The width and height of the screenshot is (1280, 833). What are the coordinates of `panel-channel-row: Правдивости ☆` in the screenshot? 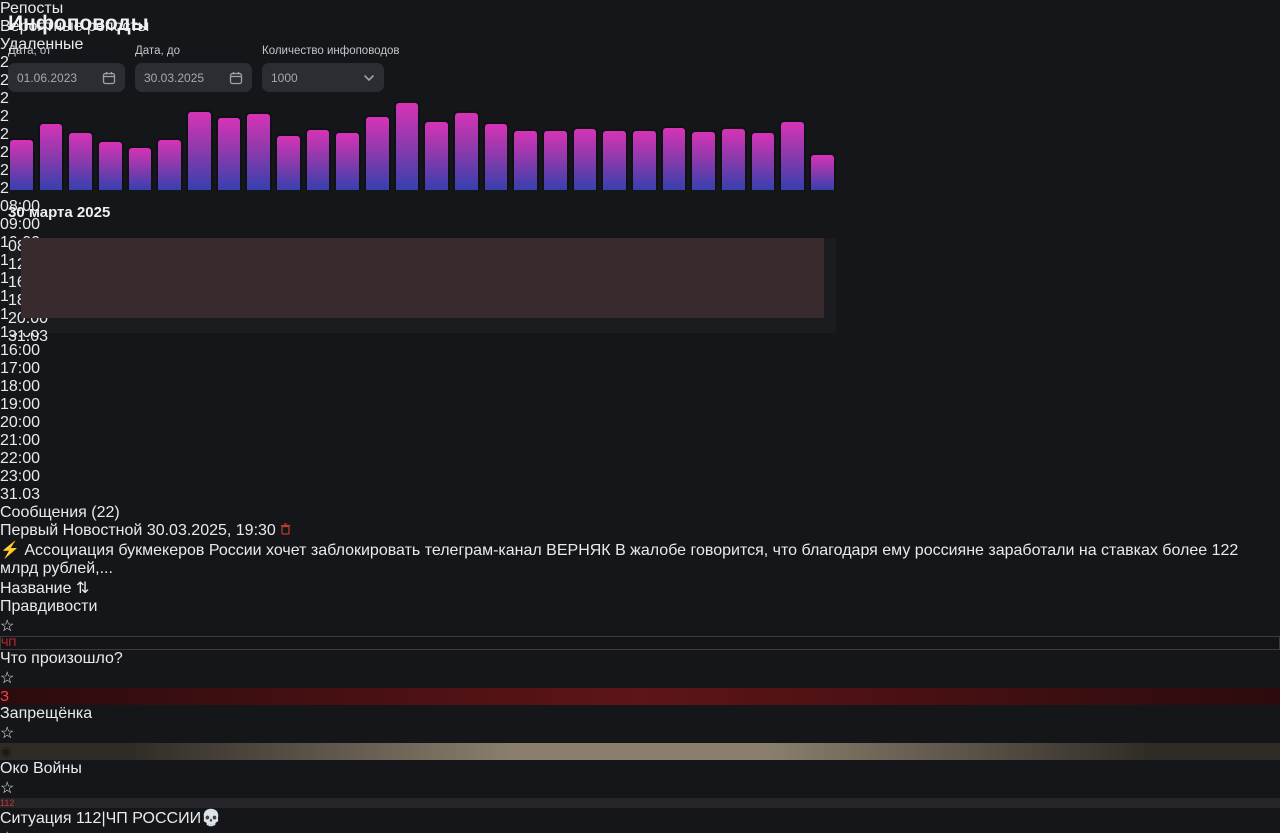 It's located at (640, 617).